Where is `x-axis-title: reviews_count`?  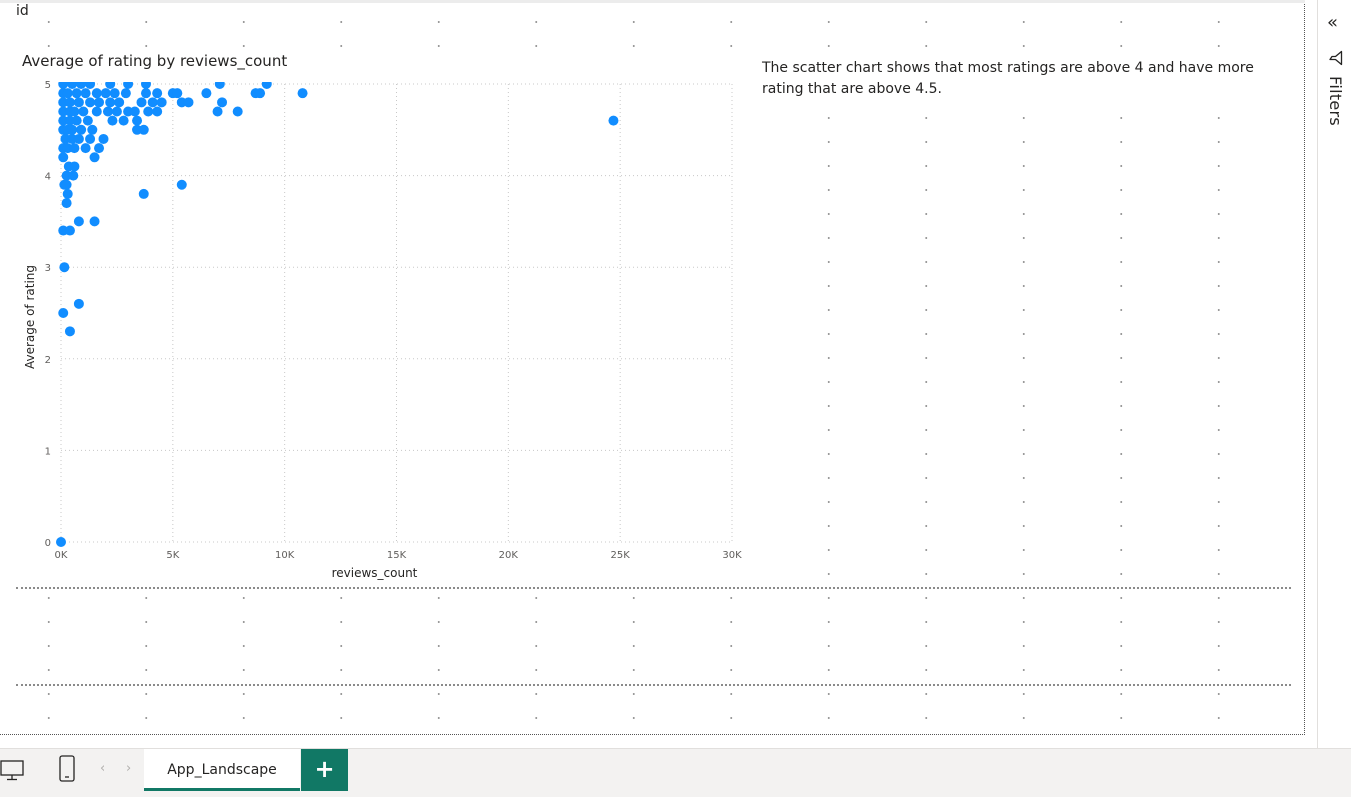
x-axis-title: reviews_count is located at coordinates (375, 573).